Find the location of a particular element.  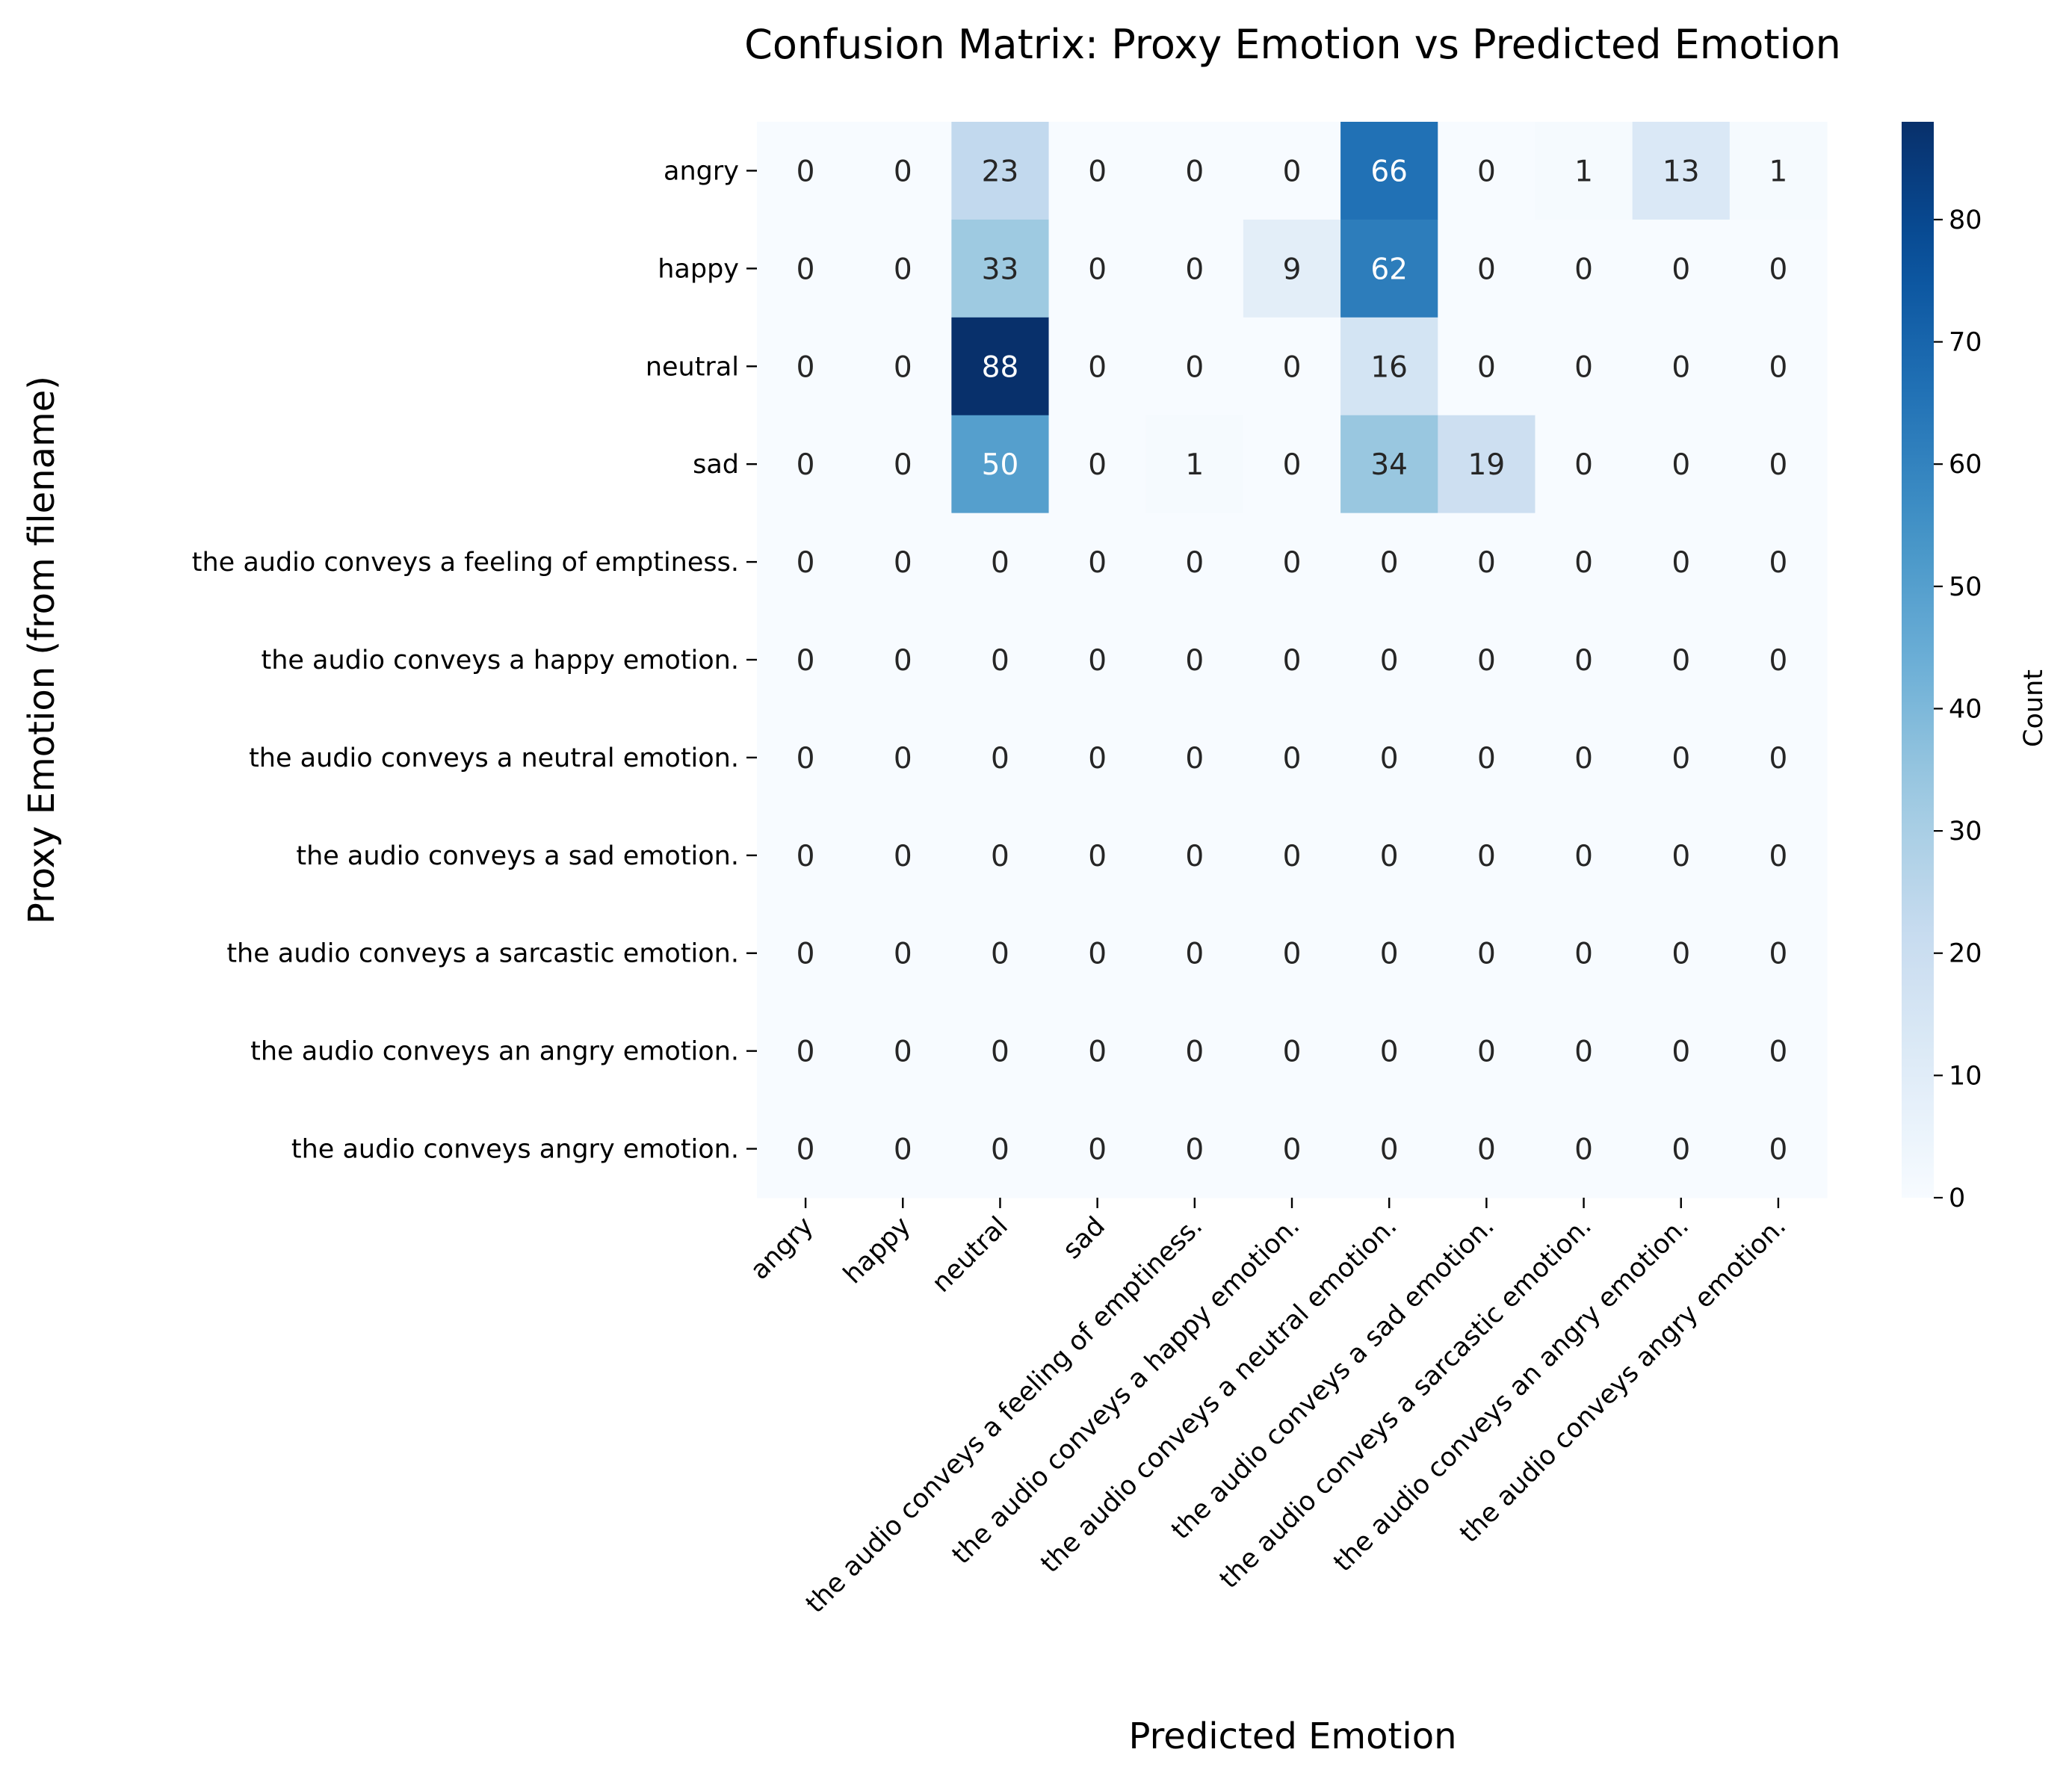

colorbar-tick-label: 40 is located at coordinates (1965, 709).